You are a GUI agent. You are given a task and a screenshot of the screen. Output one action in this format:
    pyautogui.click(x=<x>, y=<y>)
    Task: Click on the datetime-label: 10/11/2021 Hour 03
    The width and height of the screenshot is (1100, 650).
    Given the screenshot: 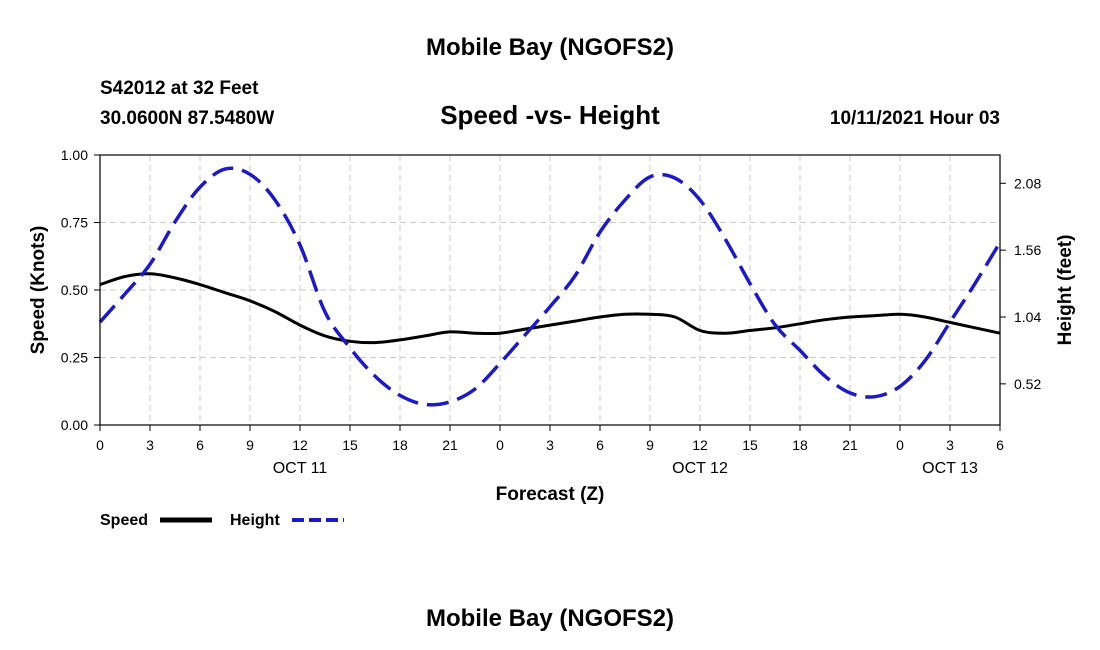 What is the action you would take?
    pyautogui.click(x=915, y=118)
    